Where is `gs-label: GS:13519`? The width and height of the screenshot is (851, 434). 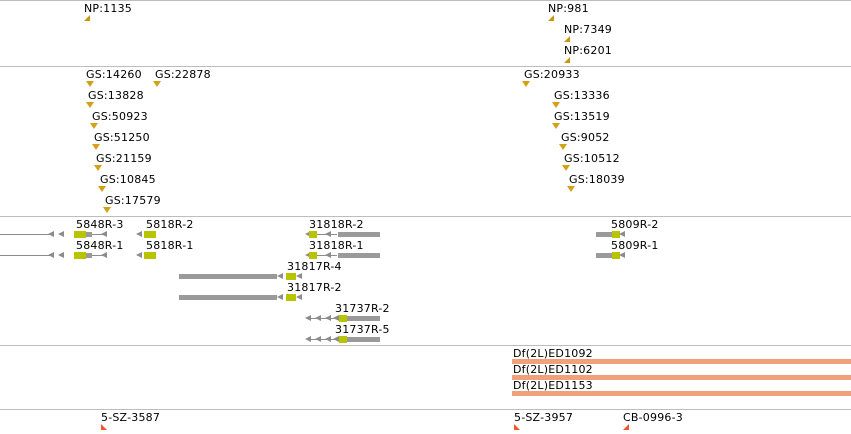 gs-label: GS:13519 is located at coordinates (582, 116).